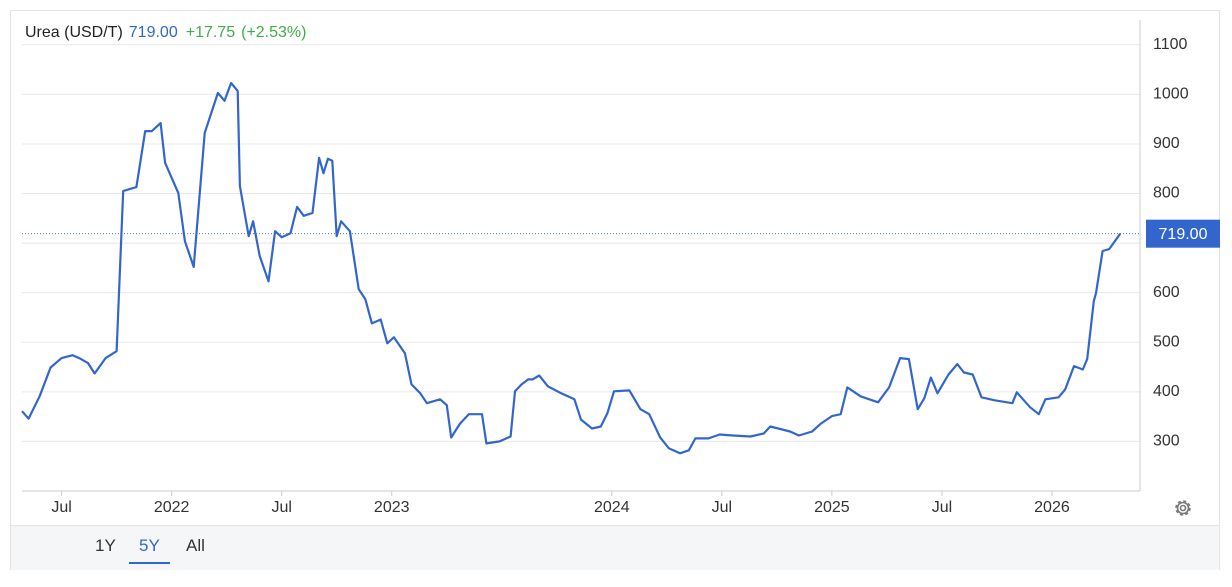  I want to click on x-tick-label: 2024, so click(612, 507).